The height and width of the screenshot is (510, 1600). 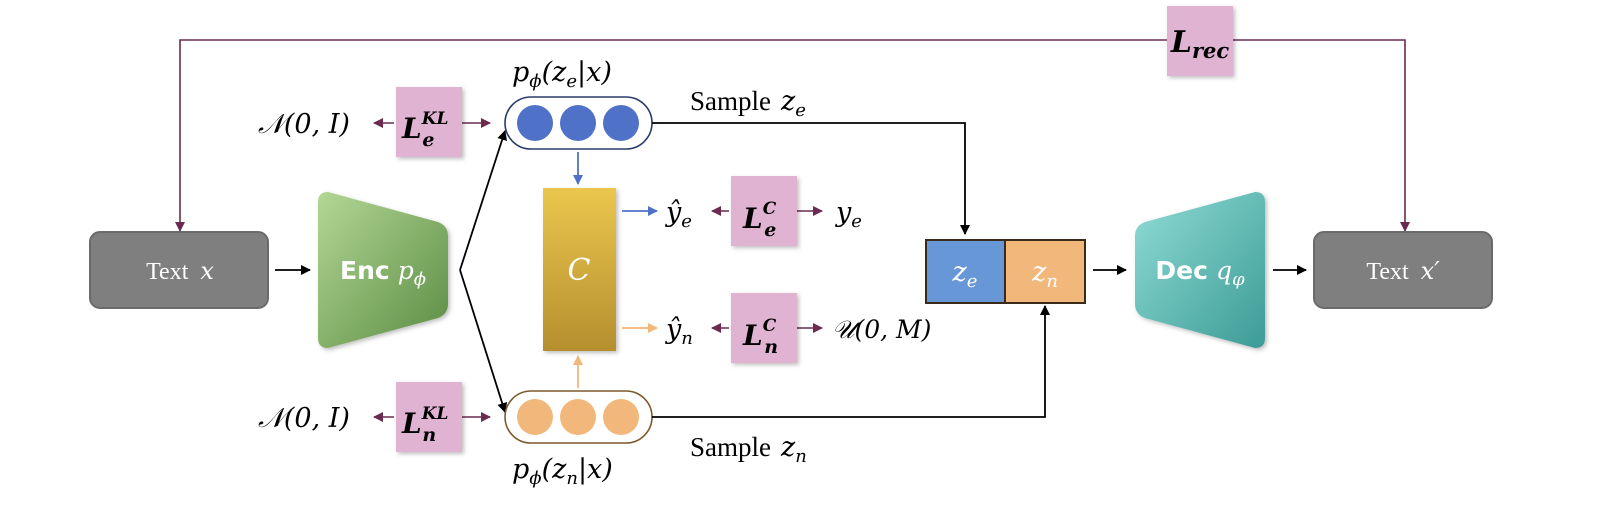 What do you see at coordinates (881, 329) in the screenshot?
I see `target-n: 𝒰(0, M)` at bounding box center [881, 329].